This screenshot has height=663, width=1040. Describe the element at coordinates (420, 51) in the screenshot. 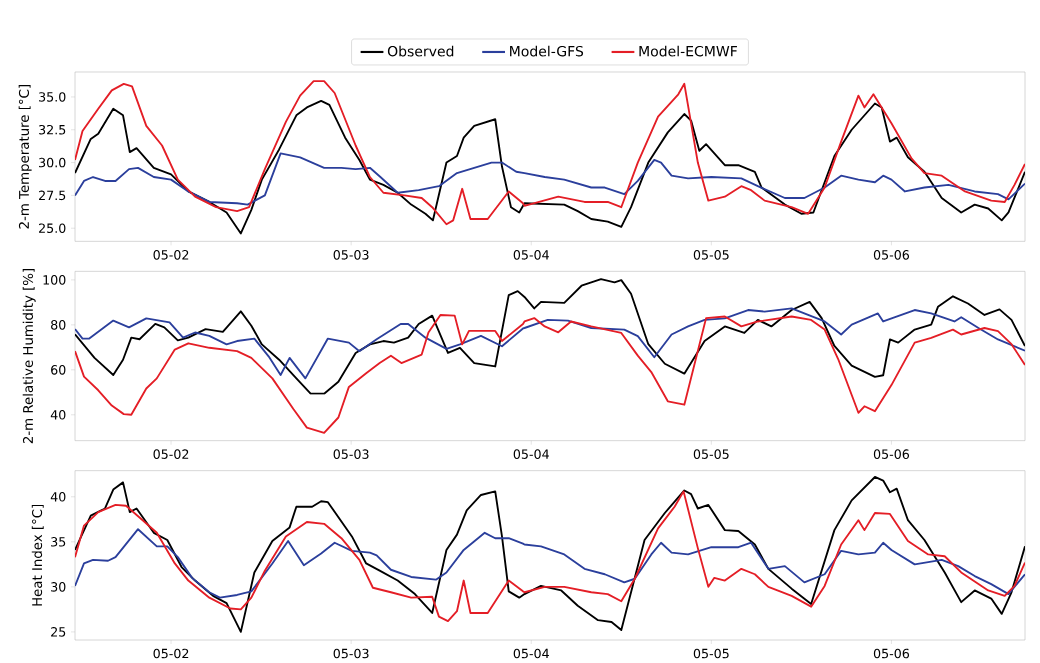

I see `legend-label: Observed` at that location.